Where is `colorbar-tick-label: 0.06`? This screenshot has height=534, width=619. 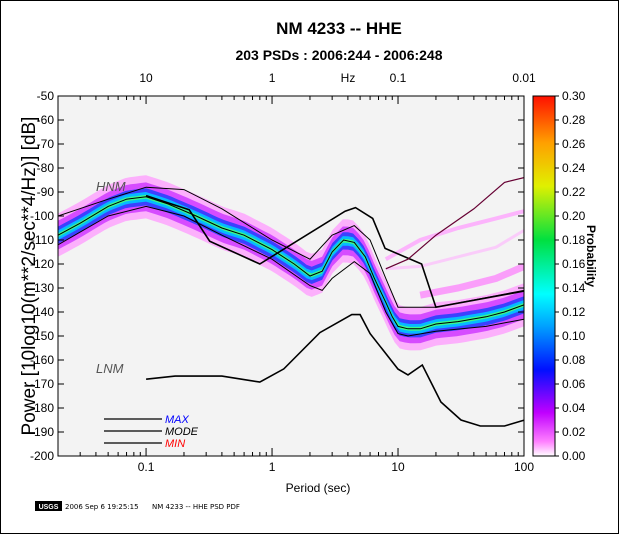
colorbar-tick-label: 0.06 is located at coordinates (574, 384).